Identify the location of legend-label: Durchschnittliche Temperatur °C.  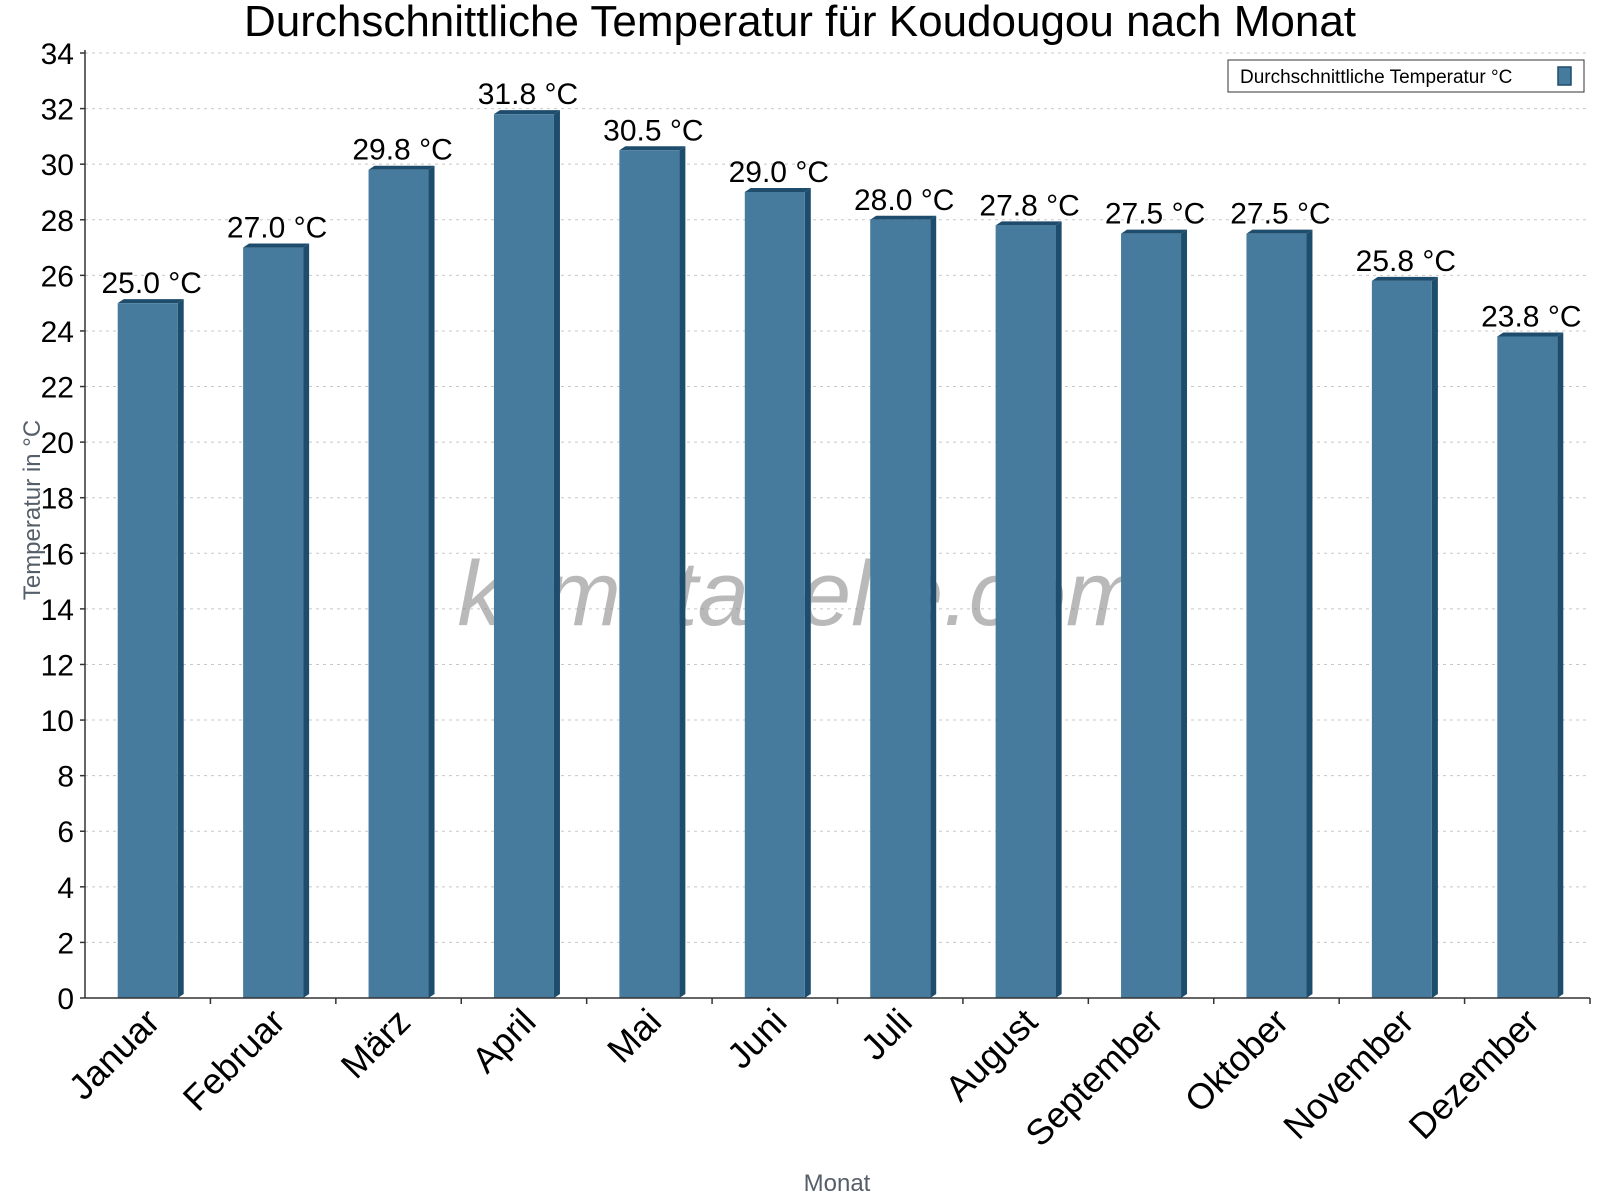
(1376, 77).